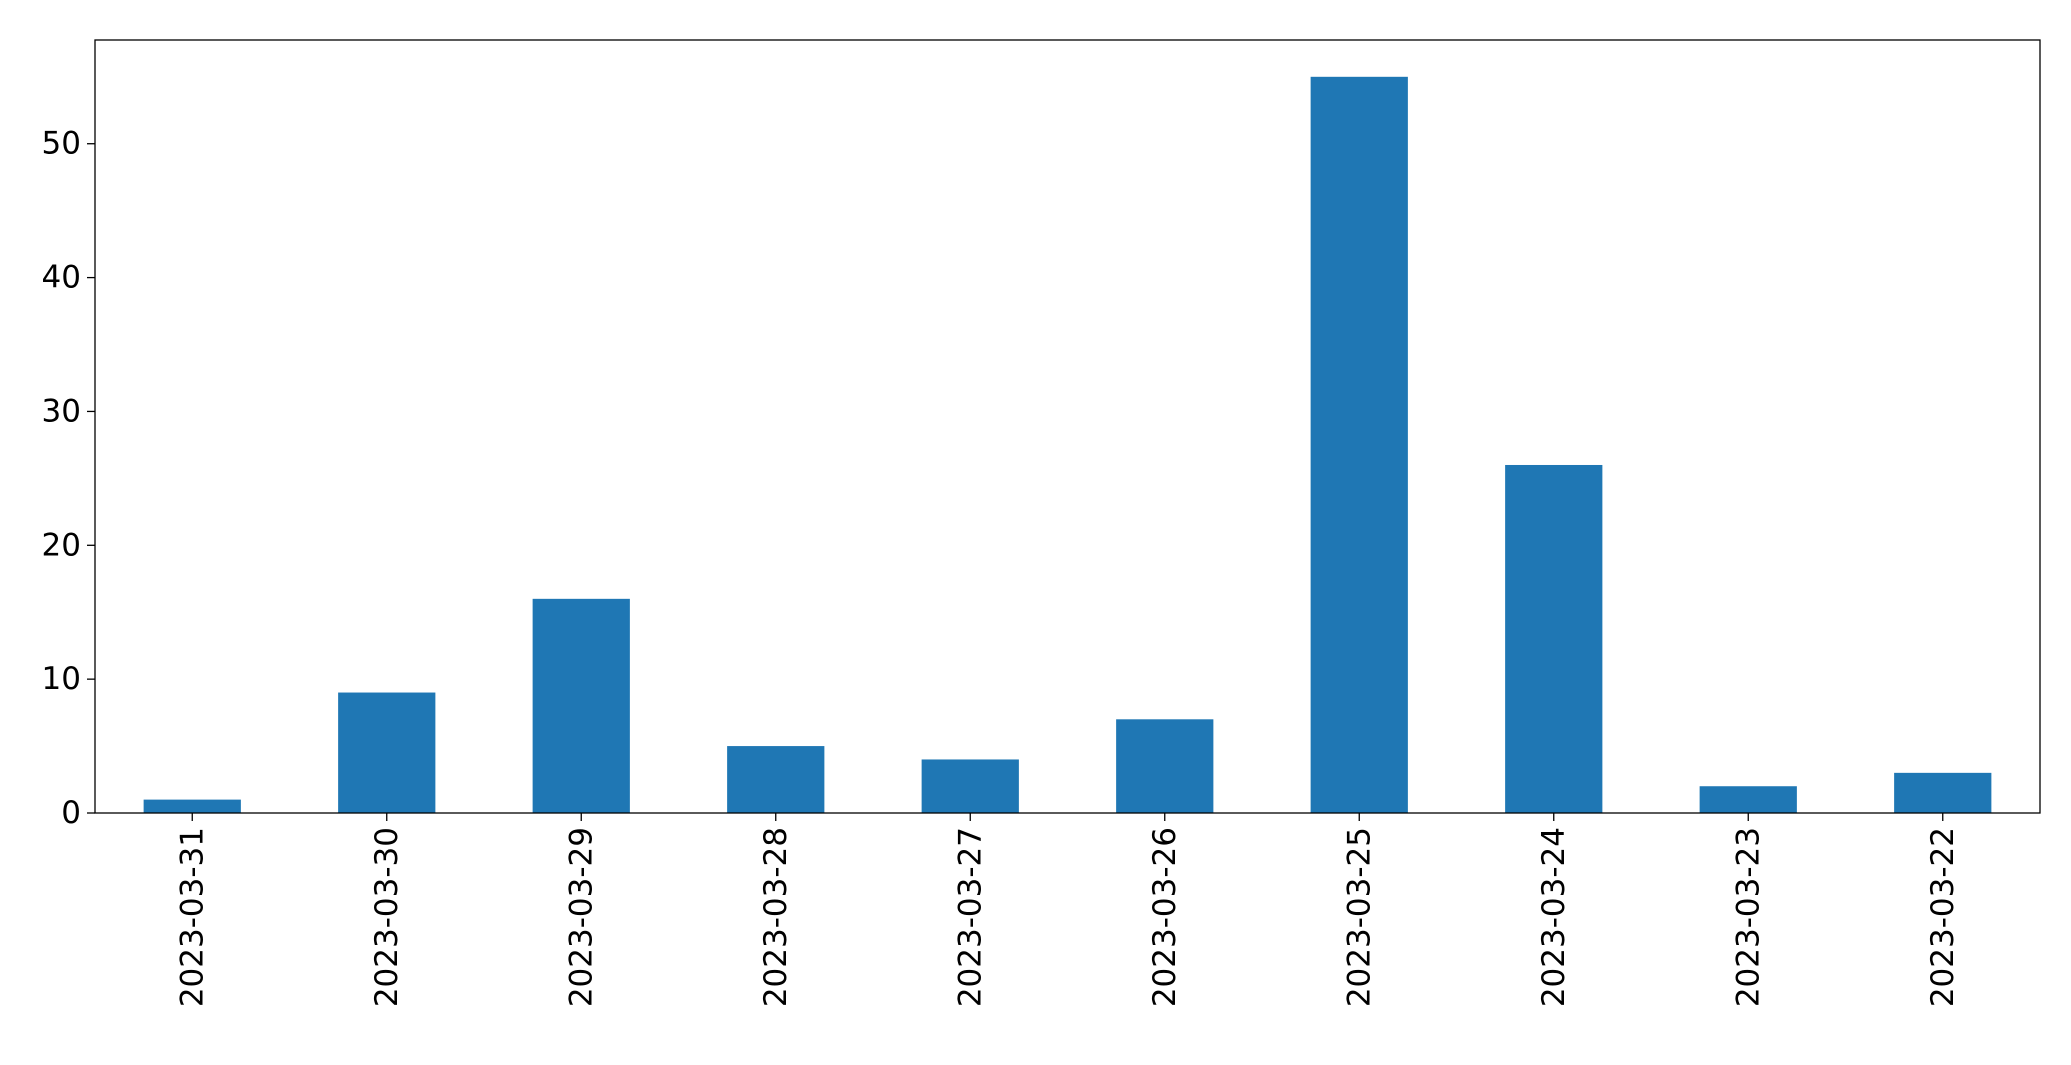 The image size is (2071, 1065). I want to click on y-tick-label: 50, so click(61, 144).